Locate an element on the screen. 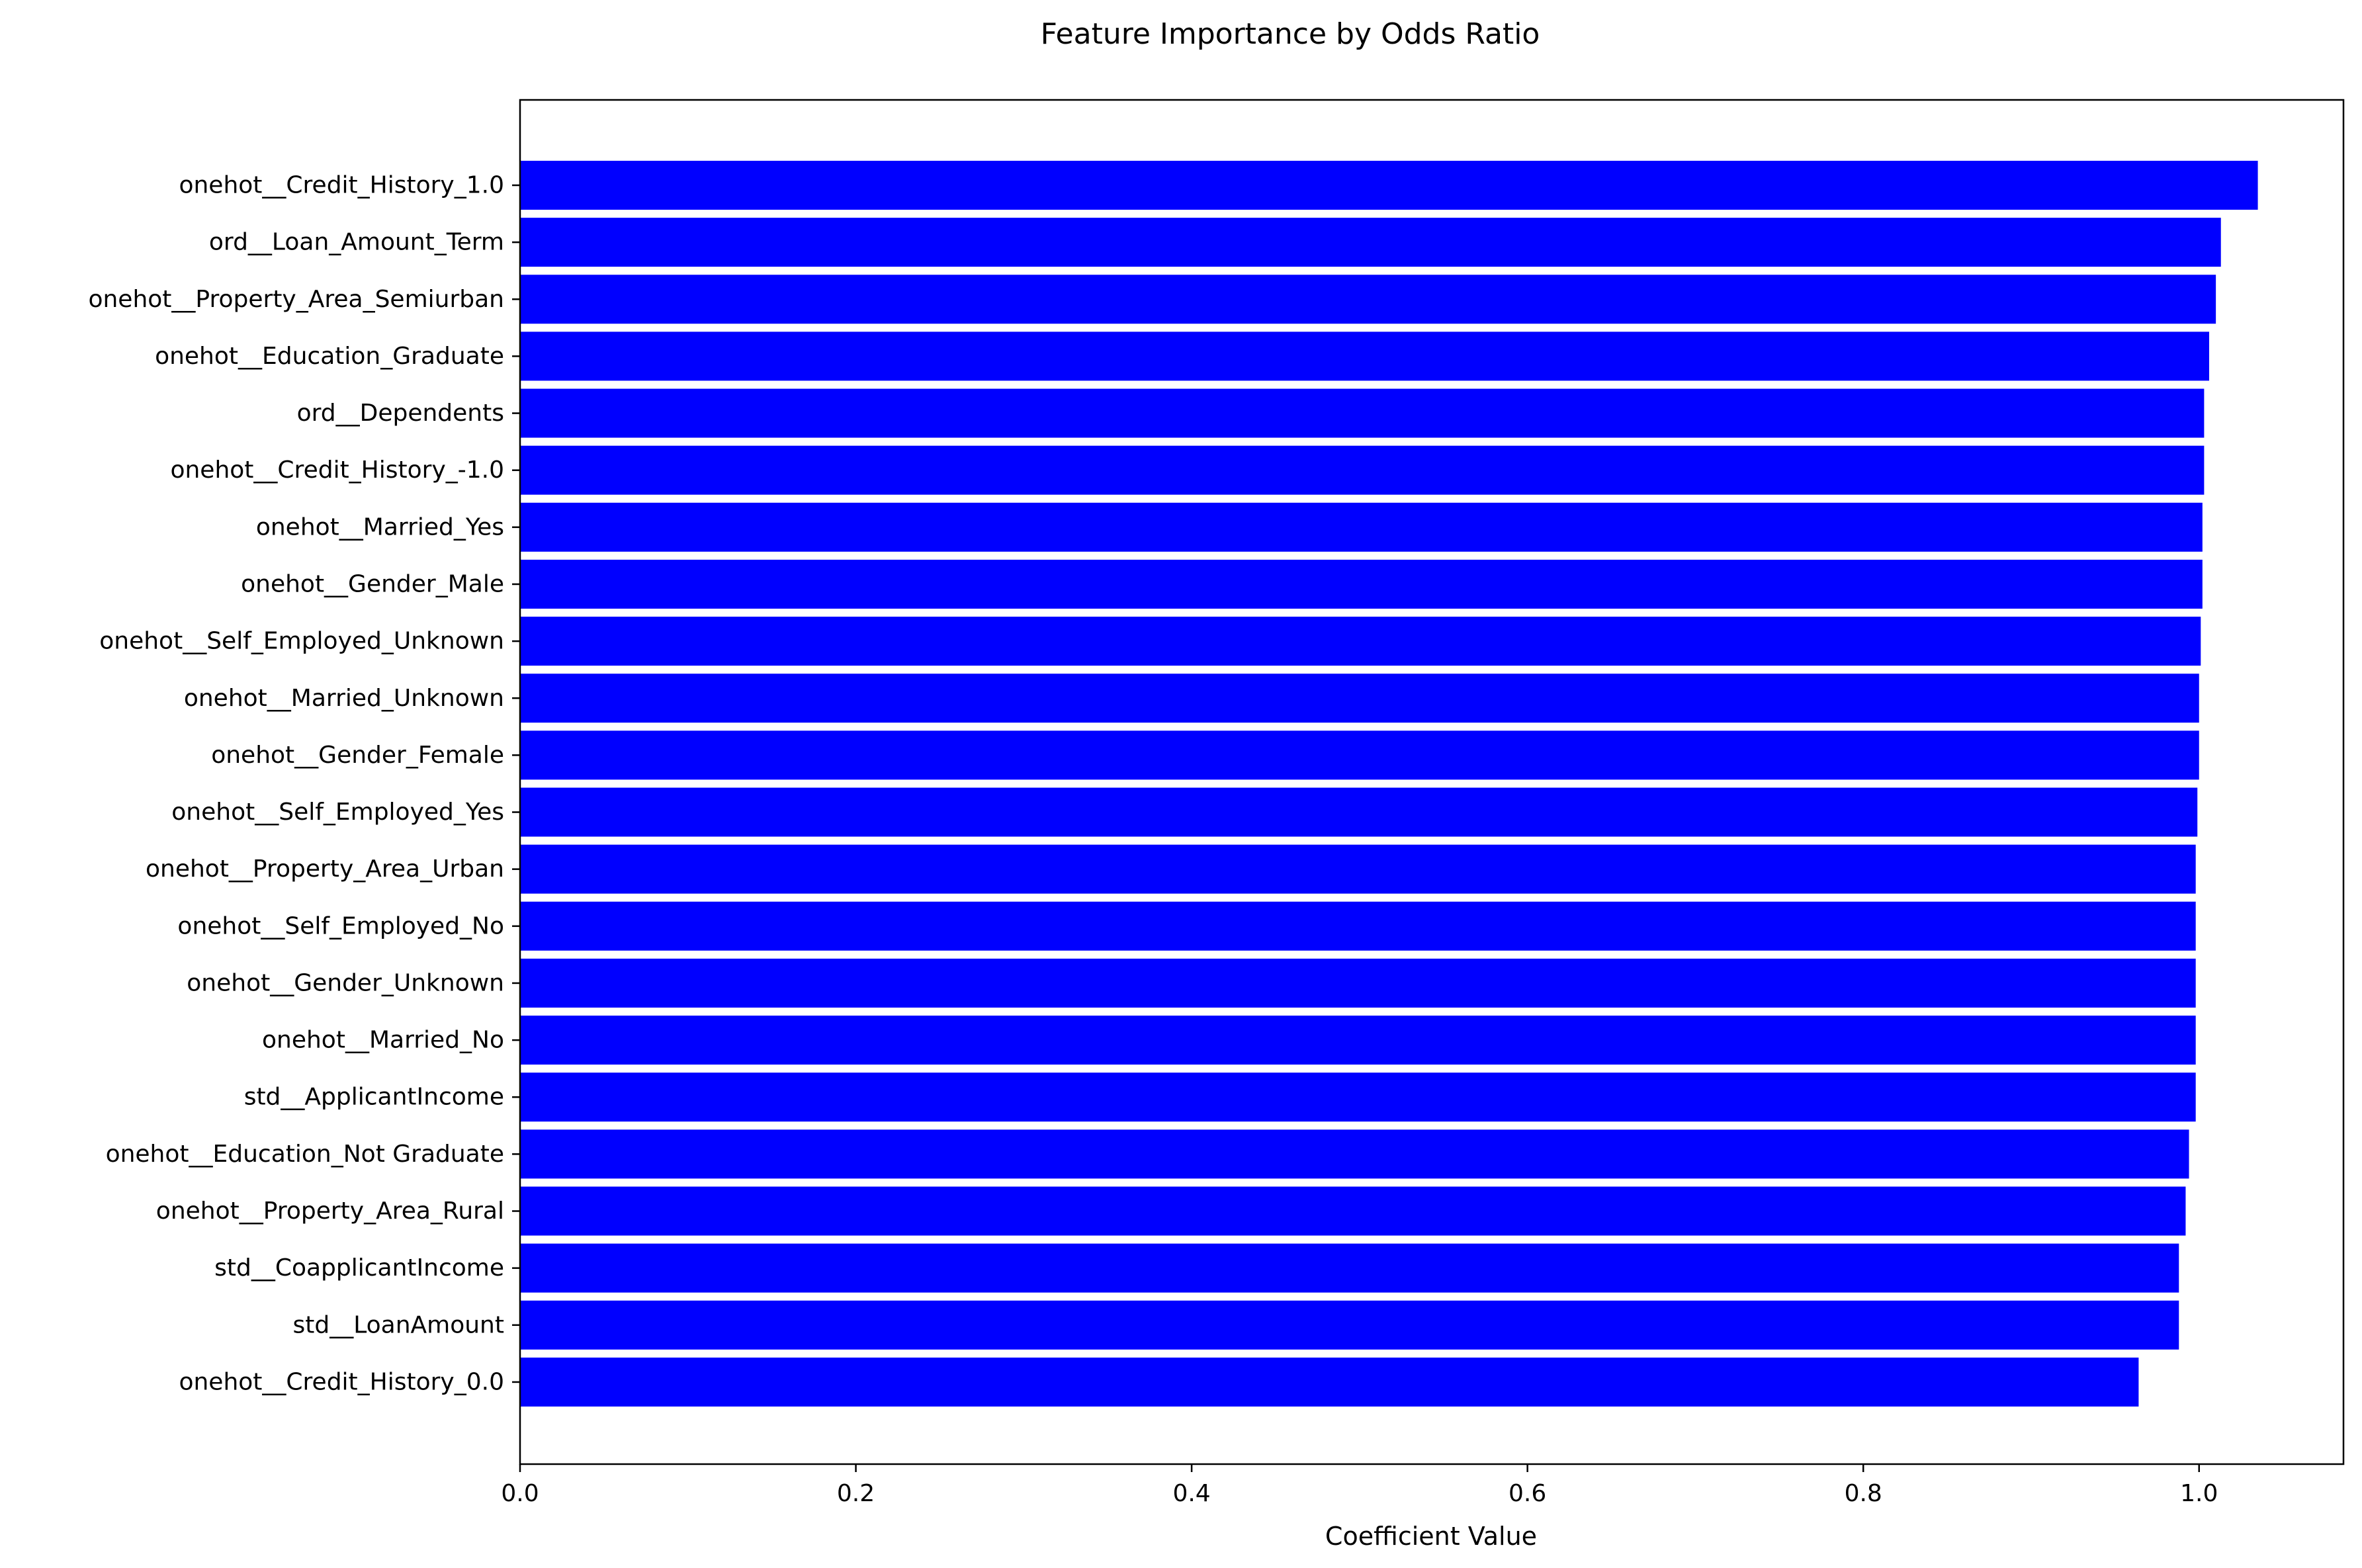 Image resolution: width=2362 pixels, height=1568 pixels. y-tick-label-19: std__CoapplicantIncome is located at coordinates (359, 1268).